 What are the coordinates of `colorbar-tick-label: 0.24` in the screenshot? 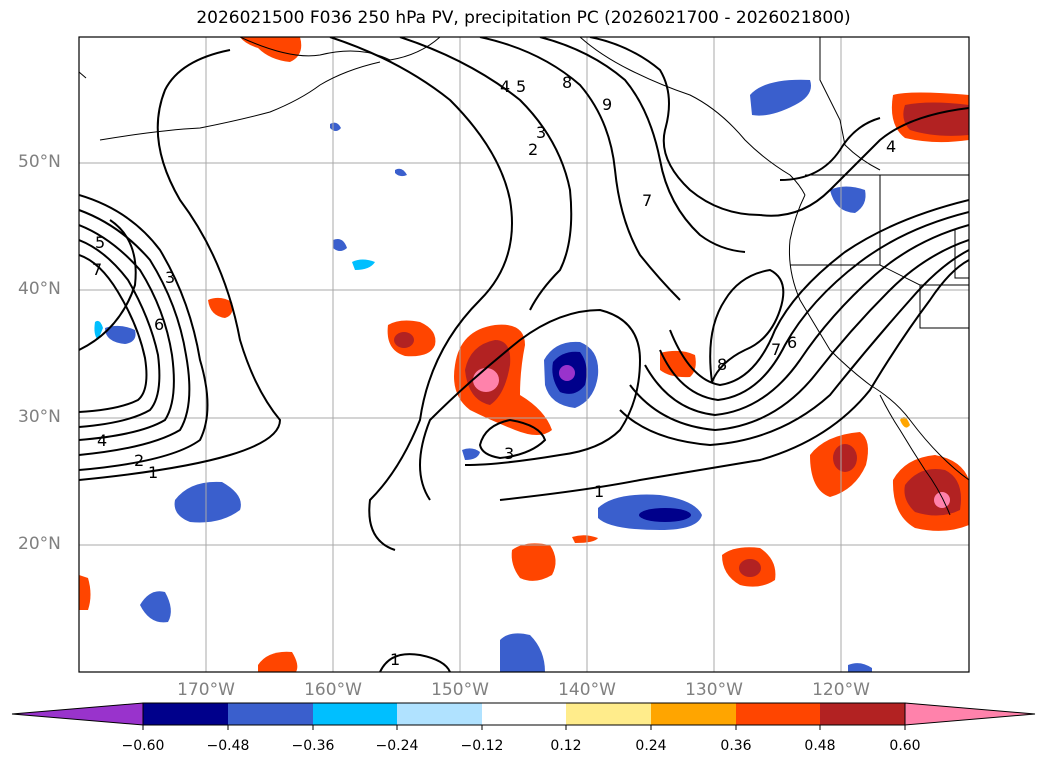 It's located at (651, 746).